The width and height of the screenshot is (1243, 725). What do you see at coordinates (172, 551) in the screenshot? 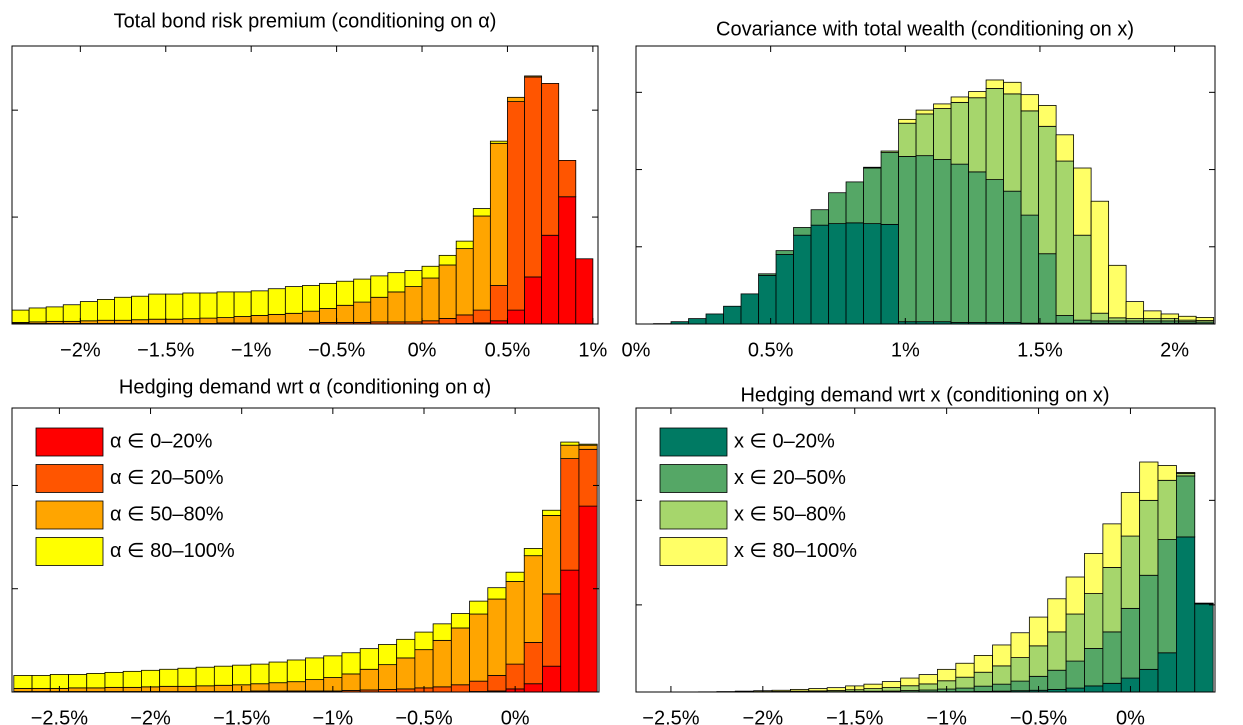
I see `legend-label: α ∈ 80–100%` at bounding box center [172, 551].